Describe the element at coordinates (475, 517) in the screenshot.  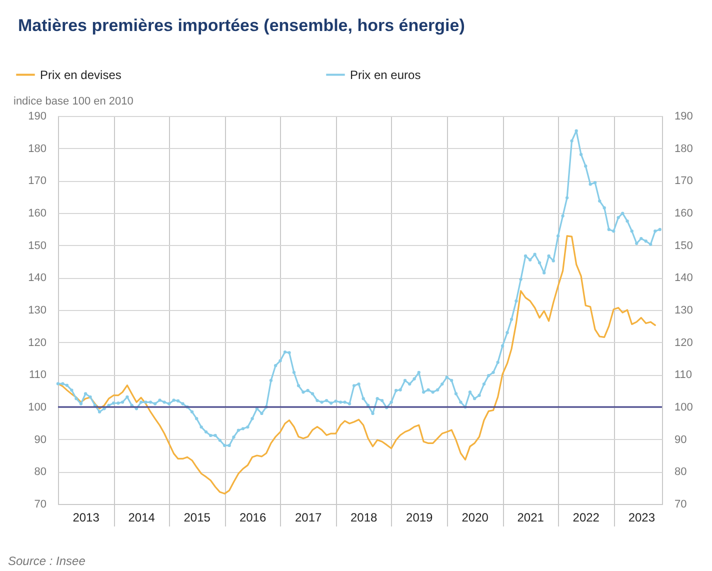
I see `x-tick-label: 2020` at that location.